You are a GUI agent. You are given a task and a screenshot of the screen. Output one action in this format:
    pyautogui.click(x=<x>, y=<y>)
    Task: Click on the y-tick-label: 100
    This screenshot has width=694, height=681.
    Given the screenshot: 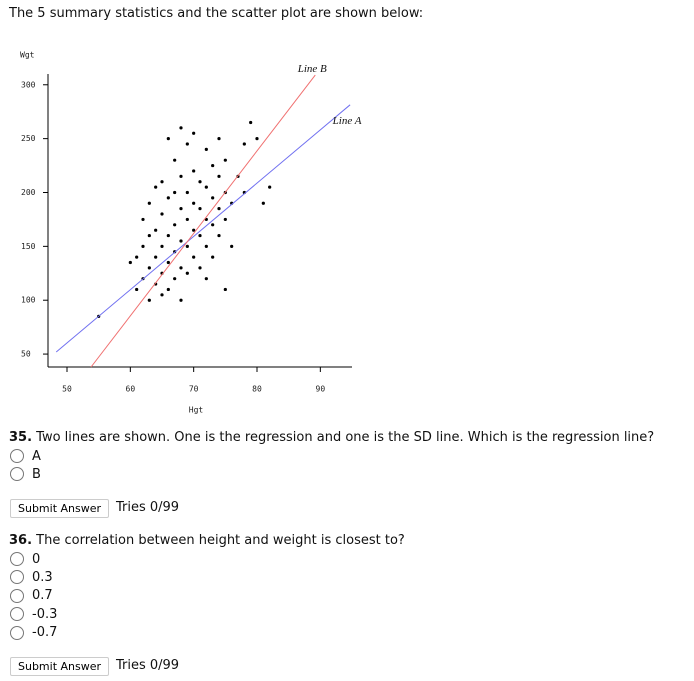 What is the action you would take?
    pyautogui.click(x=28, y=300)
    